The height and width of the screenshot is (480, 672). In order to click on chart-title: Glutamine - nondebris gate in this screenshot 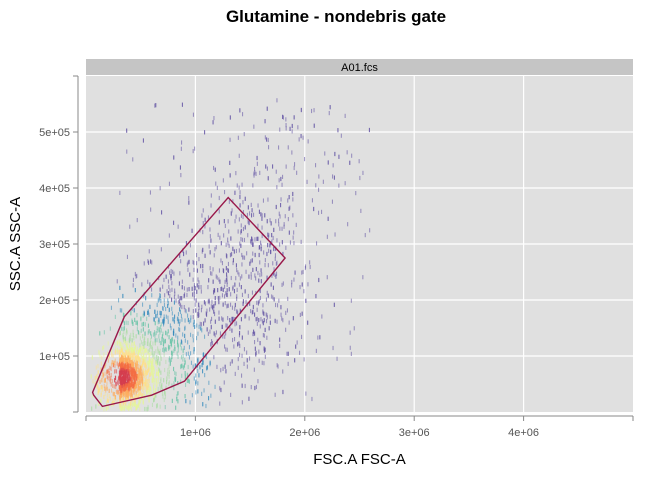, I will do `click(336, 16)`.